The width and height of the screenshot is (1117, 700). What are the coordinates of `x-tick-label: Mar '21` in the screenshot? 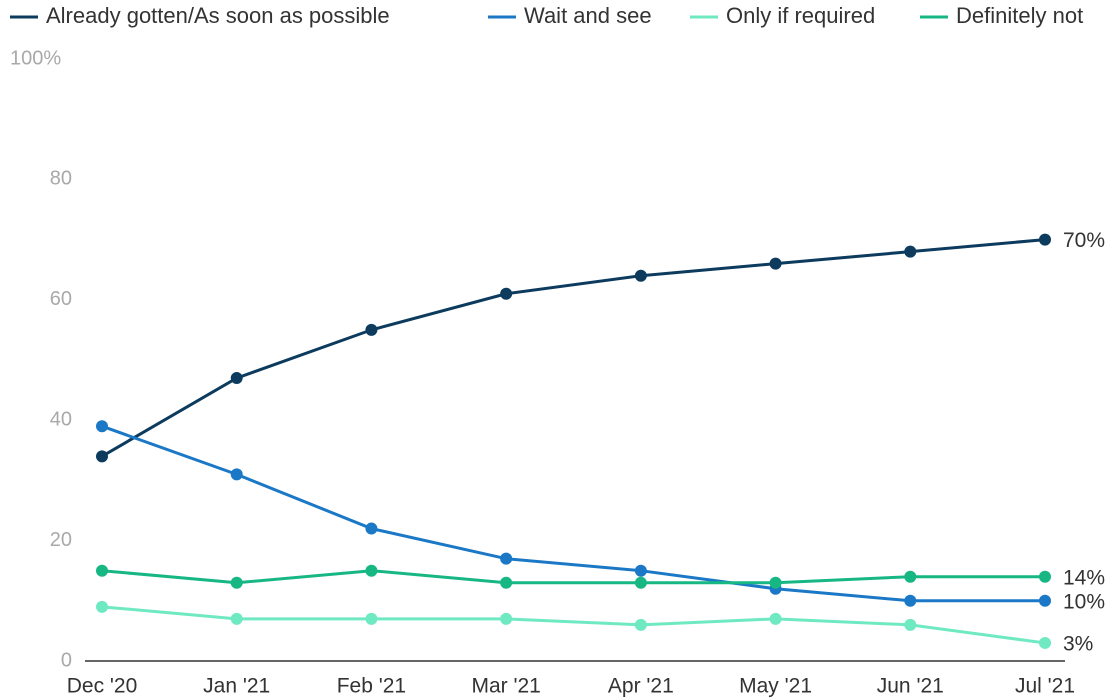 It's located at (505, 686).